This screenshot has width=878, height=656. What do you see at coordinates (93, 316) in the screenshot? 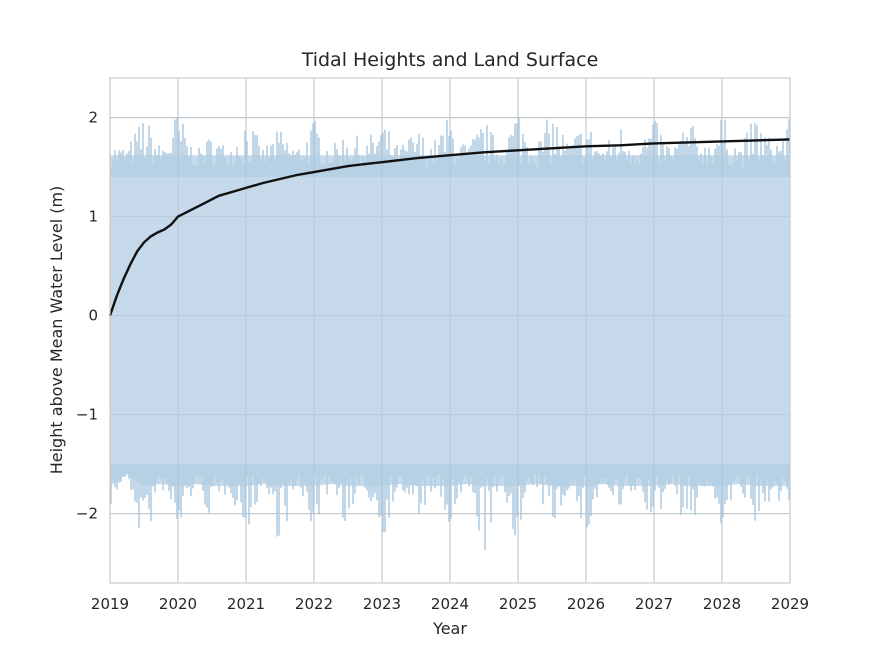
I see `y-tick-label-2: 0` at bounding box center [93, 316].